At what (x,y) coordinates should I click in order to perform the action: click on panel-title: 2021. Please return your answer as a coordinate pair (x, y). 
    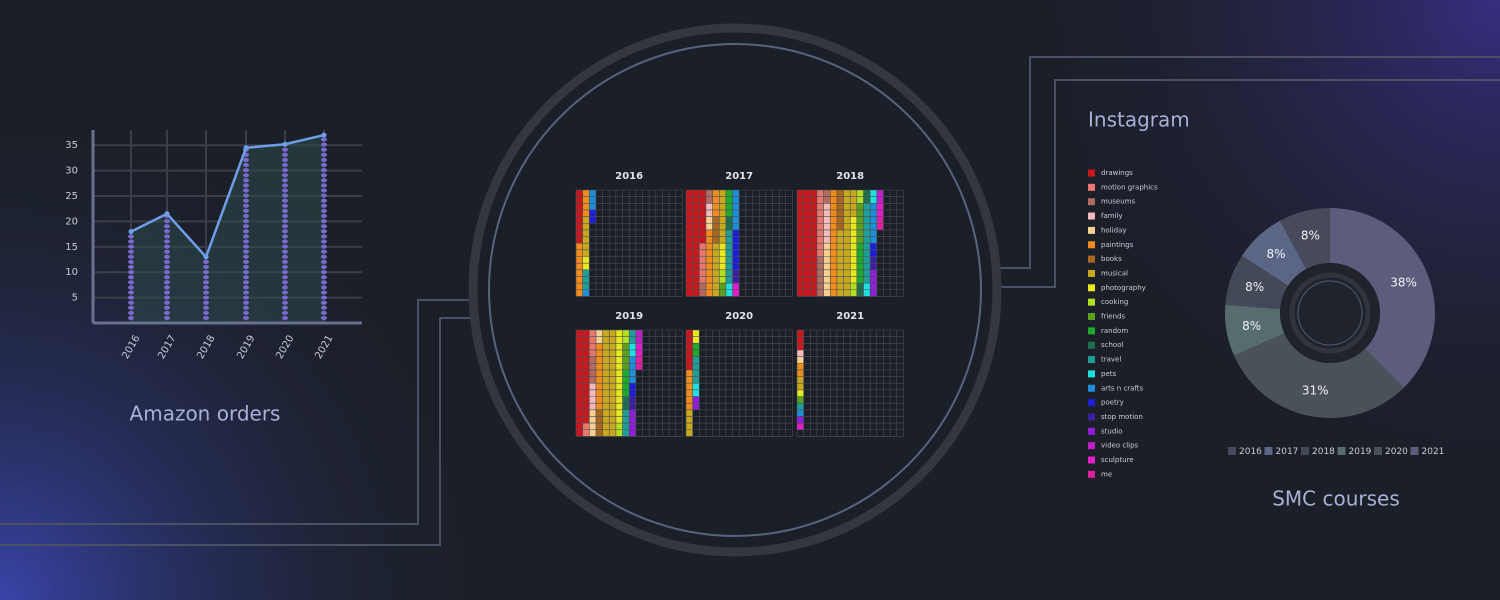
    Looking at the image, I should click on (850, 316).